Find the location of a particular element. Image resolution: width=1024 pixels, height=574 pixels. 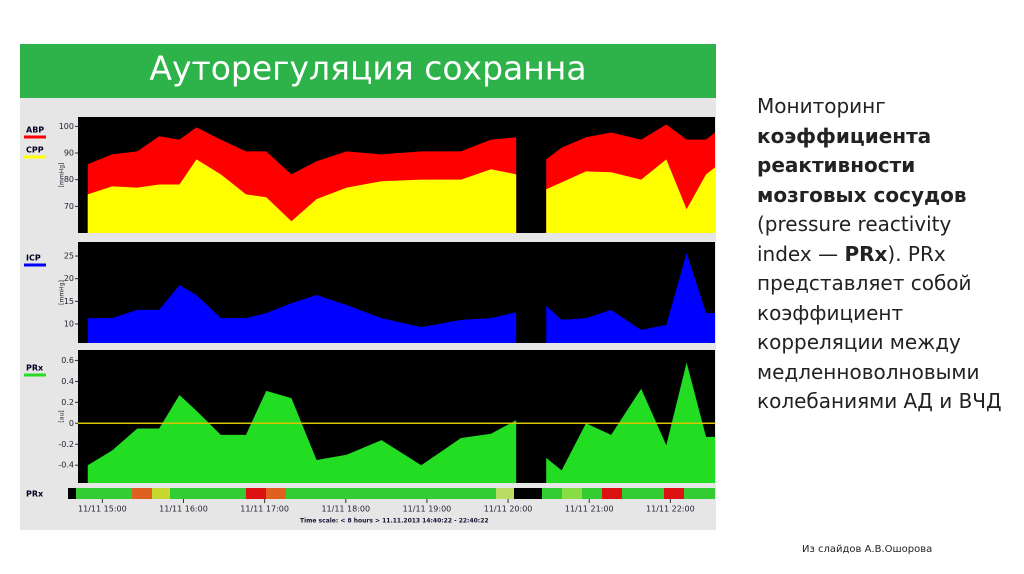

credit: Из слайдов А.В.Ошорова is located at coordinates (867, 549).